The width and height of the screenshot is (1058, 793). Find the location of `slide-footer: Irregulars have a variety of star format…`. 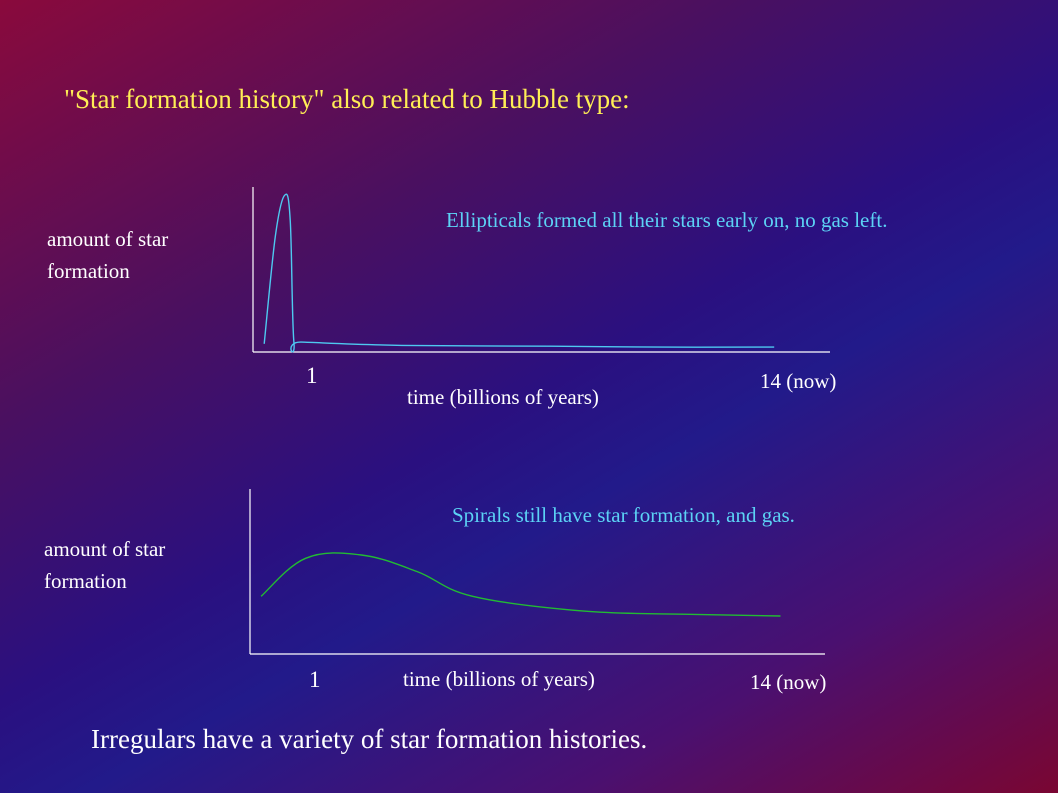

slide-footer: Irregulars have a variety of star format… is located at coordinates (369, 739).